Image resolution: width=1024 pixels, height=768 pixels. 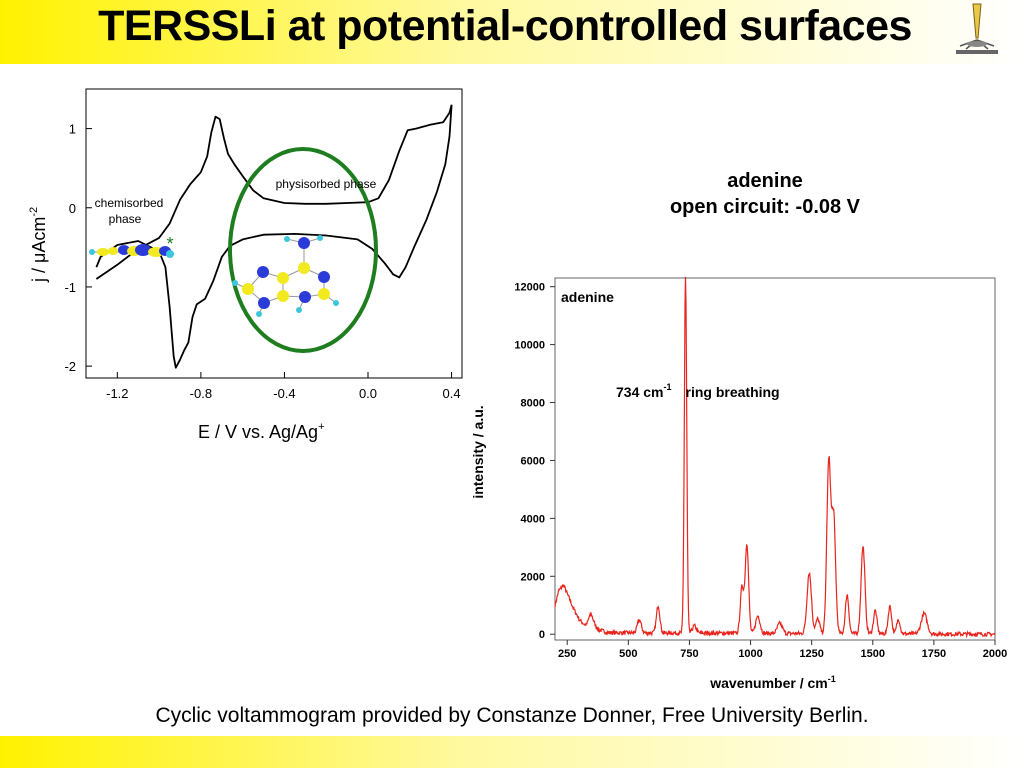 I want to click on raman-xtick-label: 1750, so click(x=934, y=654).